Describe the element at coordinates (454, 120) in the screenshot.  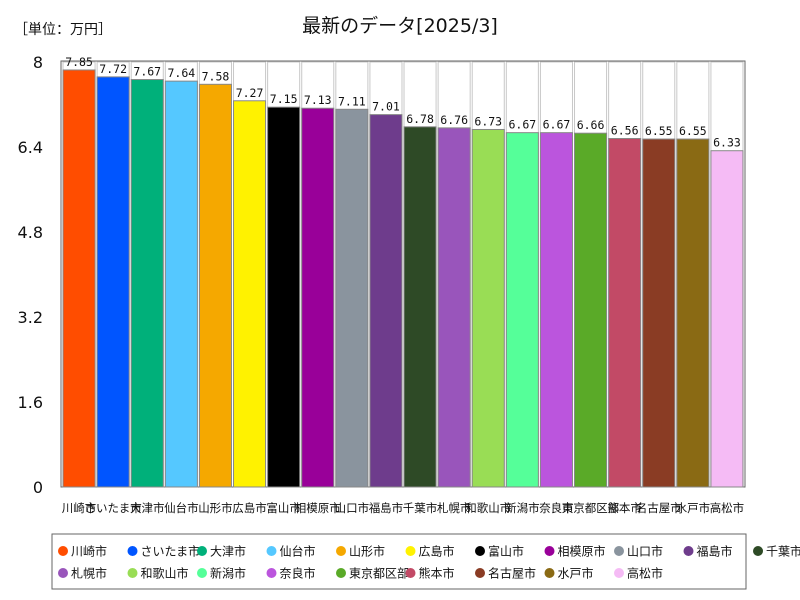
I see `value-label: 6.76` at that location.